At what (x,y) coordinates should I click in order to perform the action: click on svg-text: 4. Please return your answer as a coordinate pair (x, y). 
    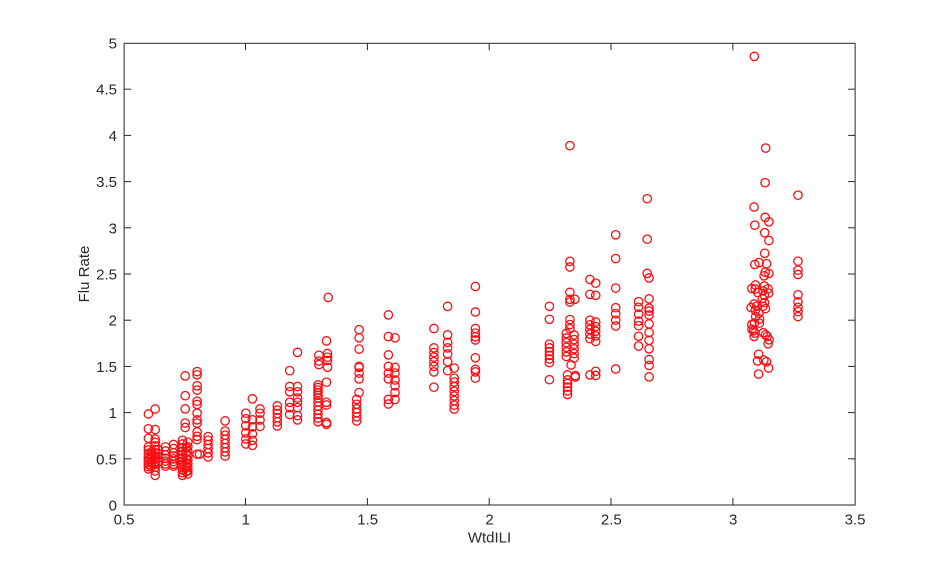
    Looking at the image, I should click on (113, 136).